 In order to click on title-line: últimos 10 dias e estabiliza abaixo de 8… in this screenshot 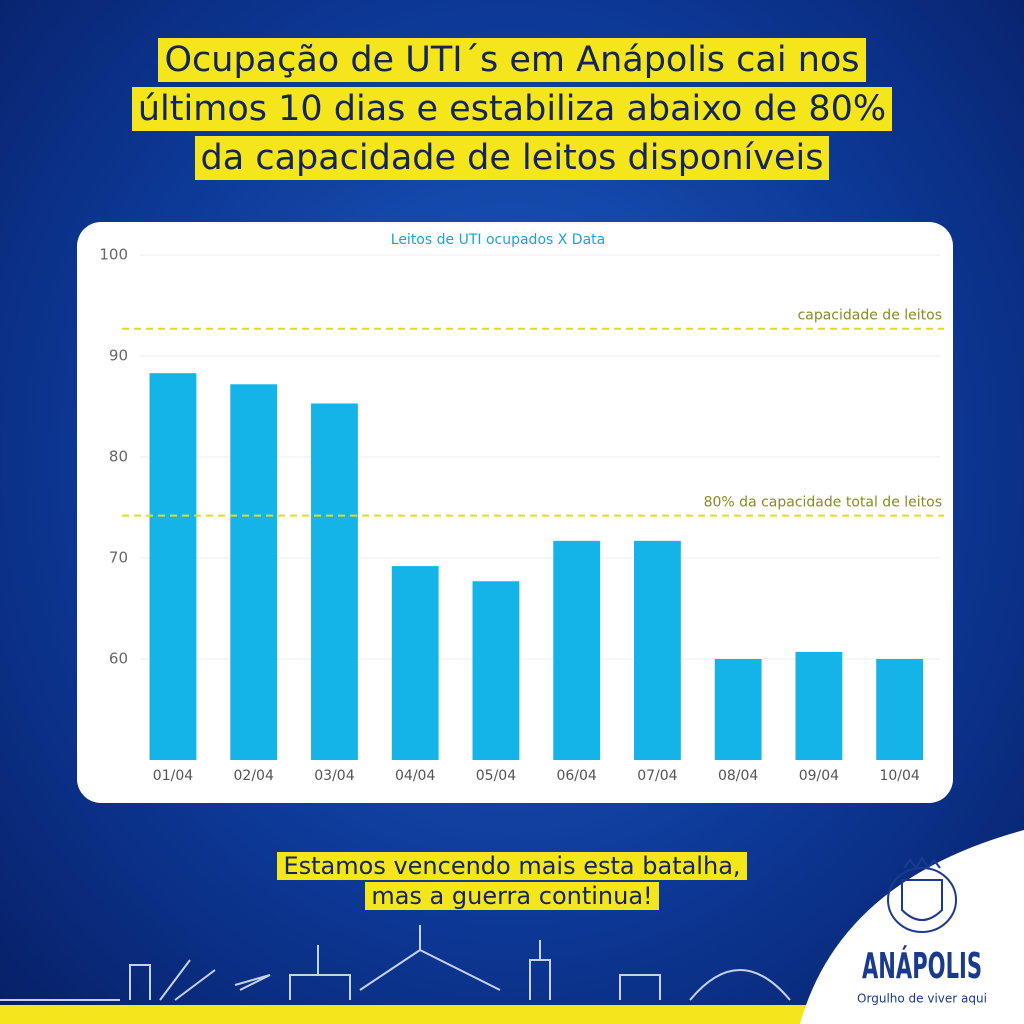, I will do `click(512, 109)`.